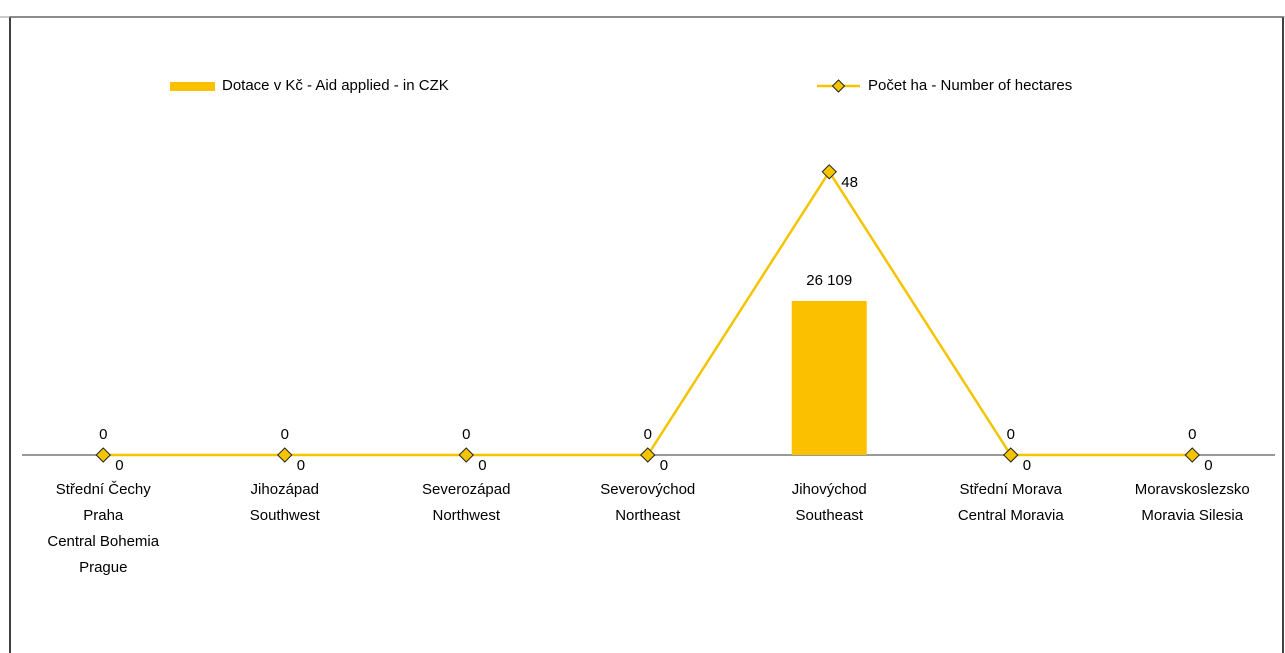  What do you see at coordinates (104, 489) in the screenshot?
I see `x-tick-label: Střední Čechy` at bounding box center [104, 489].